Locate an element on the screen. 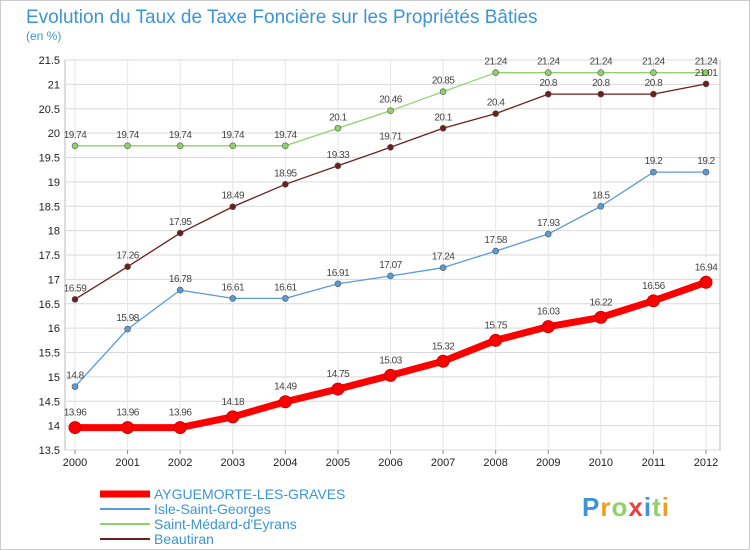  y-tick-label: 16 is located at coordinates (54, 329).